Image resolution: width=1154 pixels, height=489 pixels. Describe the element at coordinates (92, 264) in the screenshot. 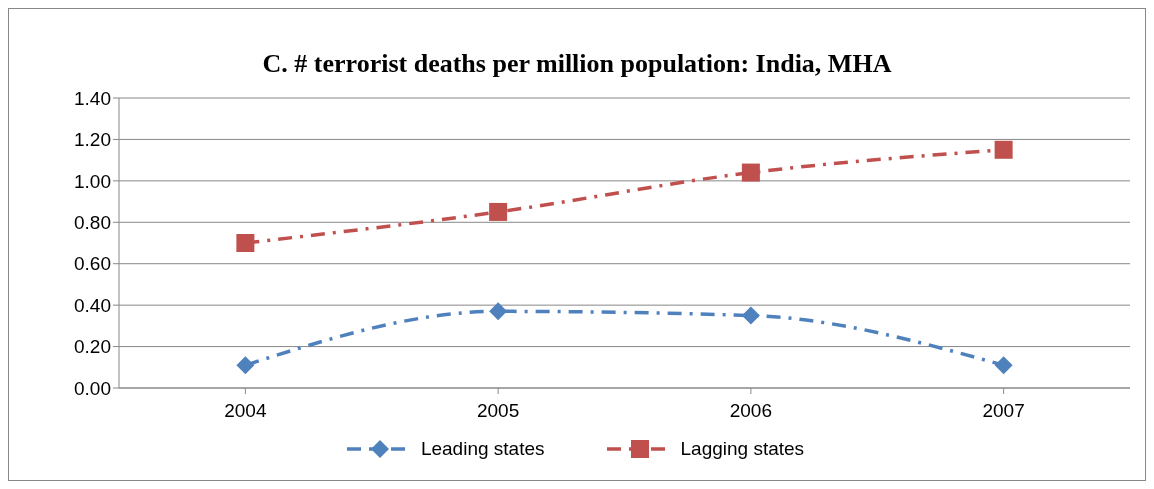

I see `y-tick-label: 0.60` at that location.